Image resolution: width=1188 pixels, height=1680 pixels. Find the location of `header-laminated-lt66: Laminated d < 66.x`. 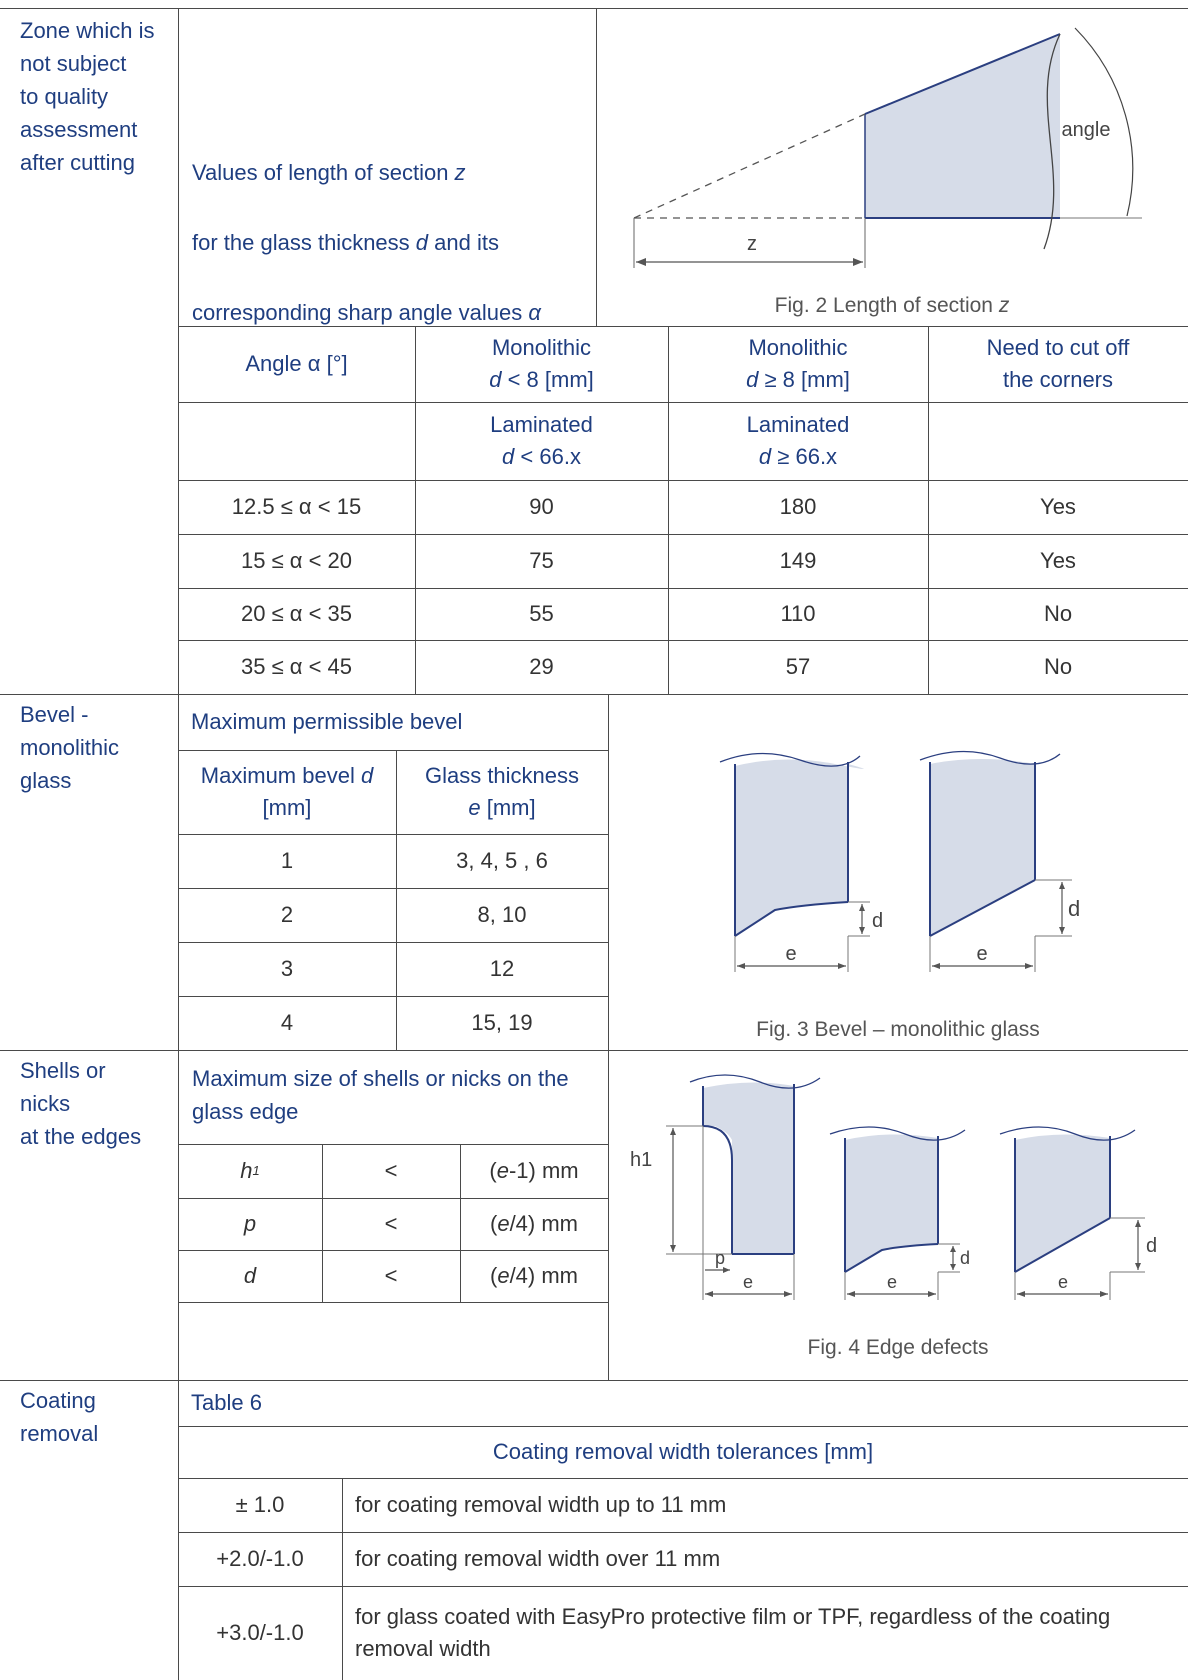

header-laminated-lt66: Laminated d < 66.x is located at coordinates (541, 440).